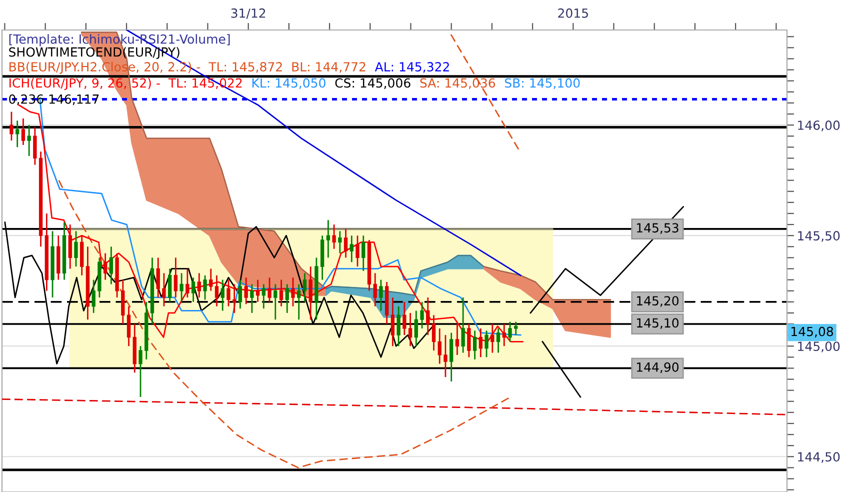 This screenshot has width=845, height=492. Describe the element at coordinates (813, 332) in the screenshot. I see `text: 145,08` at that location.